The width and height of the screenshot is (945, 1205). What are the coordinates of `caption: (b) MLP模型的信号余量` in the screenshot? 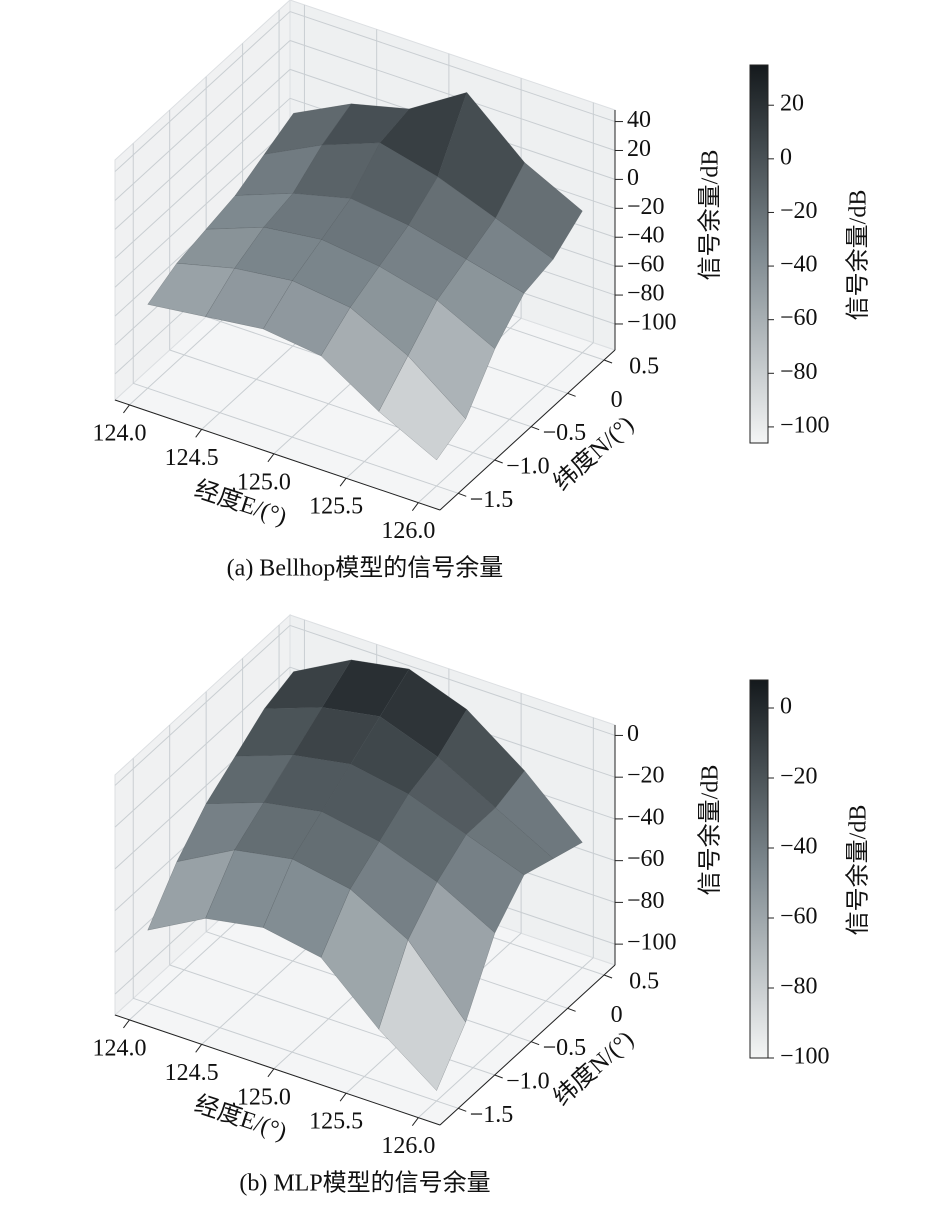 It's located at (364, 1183).